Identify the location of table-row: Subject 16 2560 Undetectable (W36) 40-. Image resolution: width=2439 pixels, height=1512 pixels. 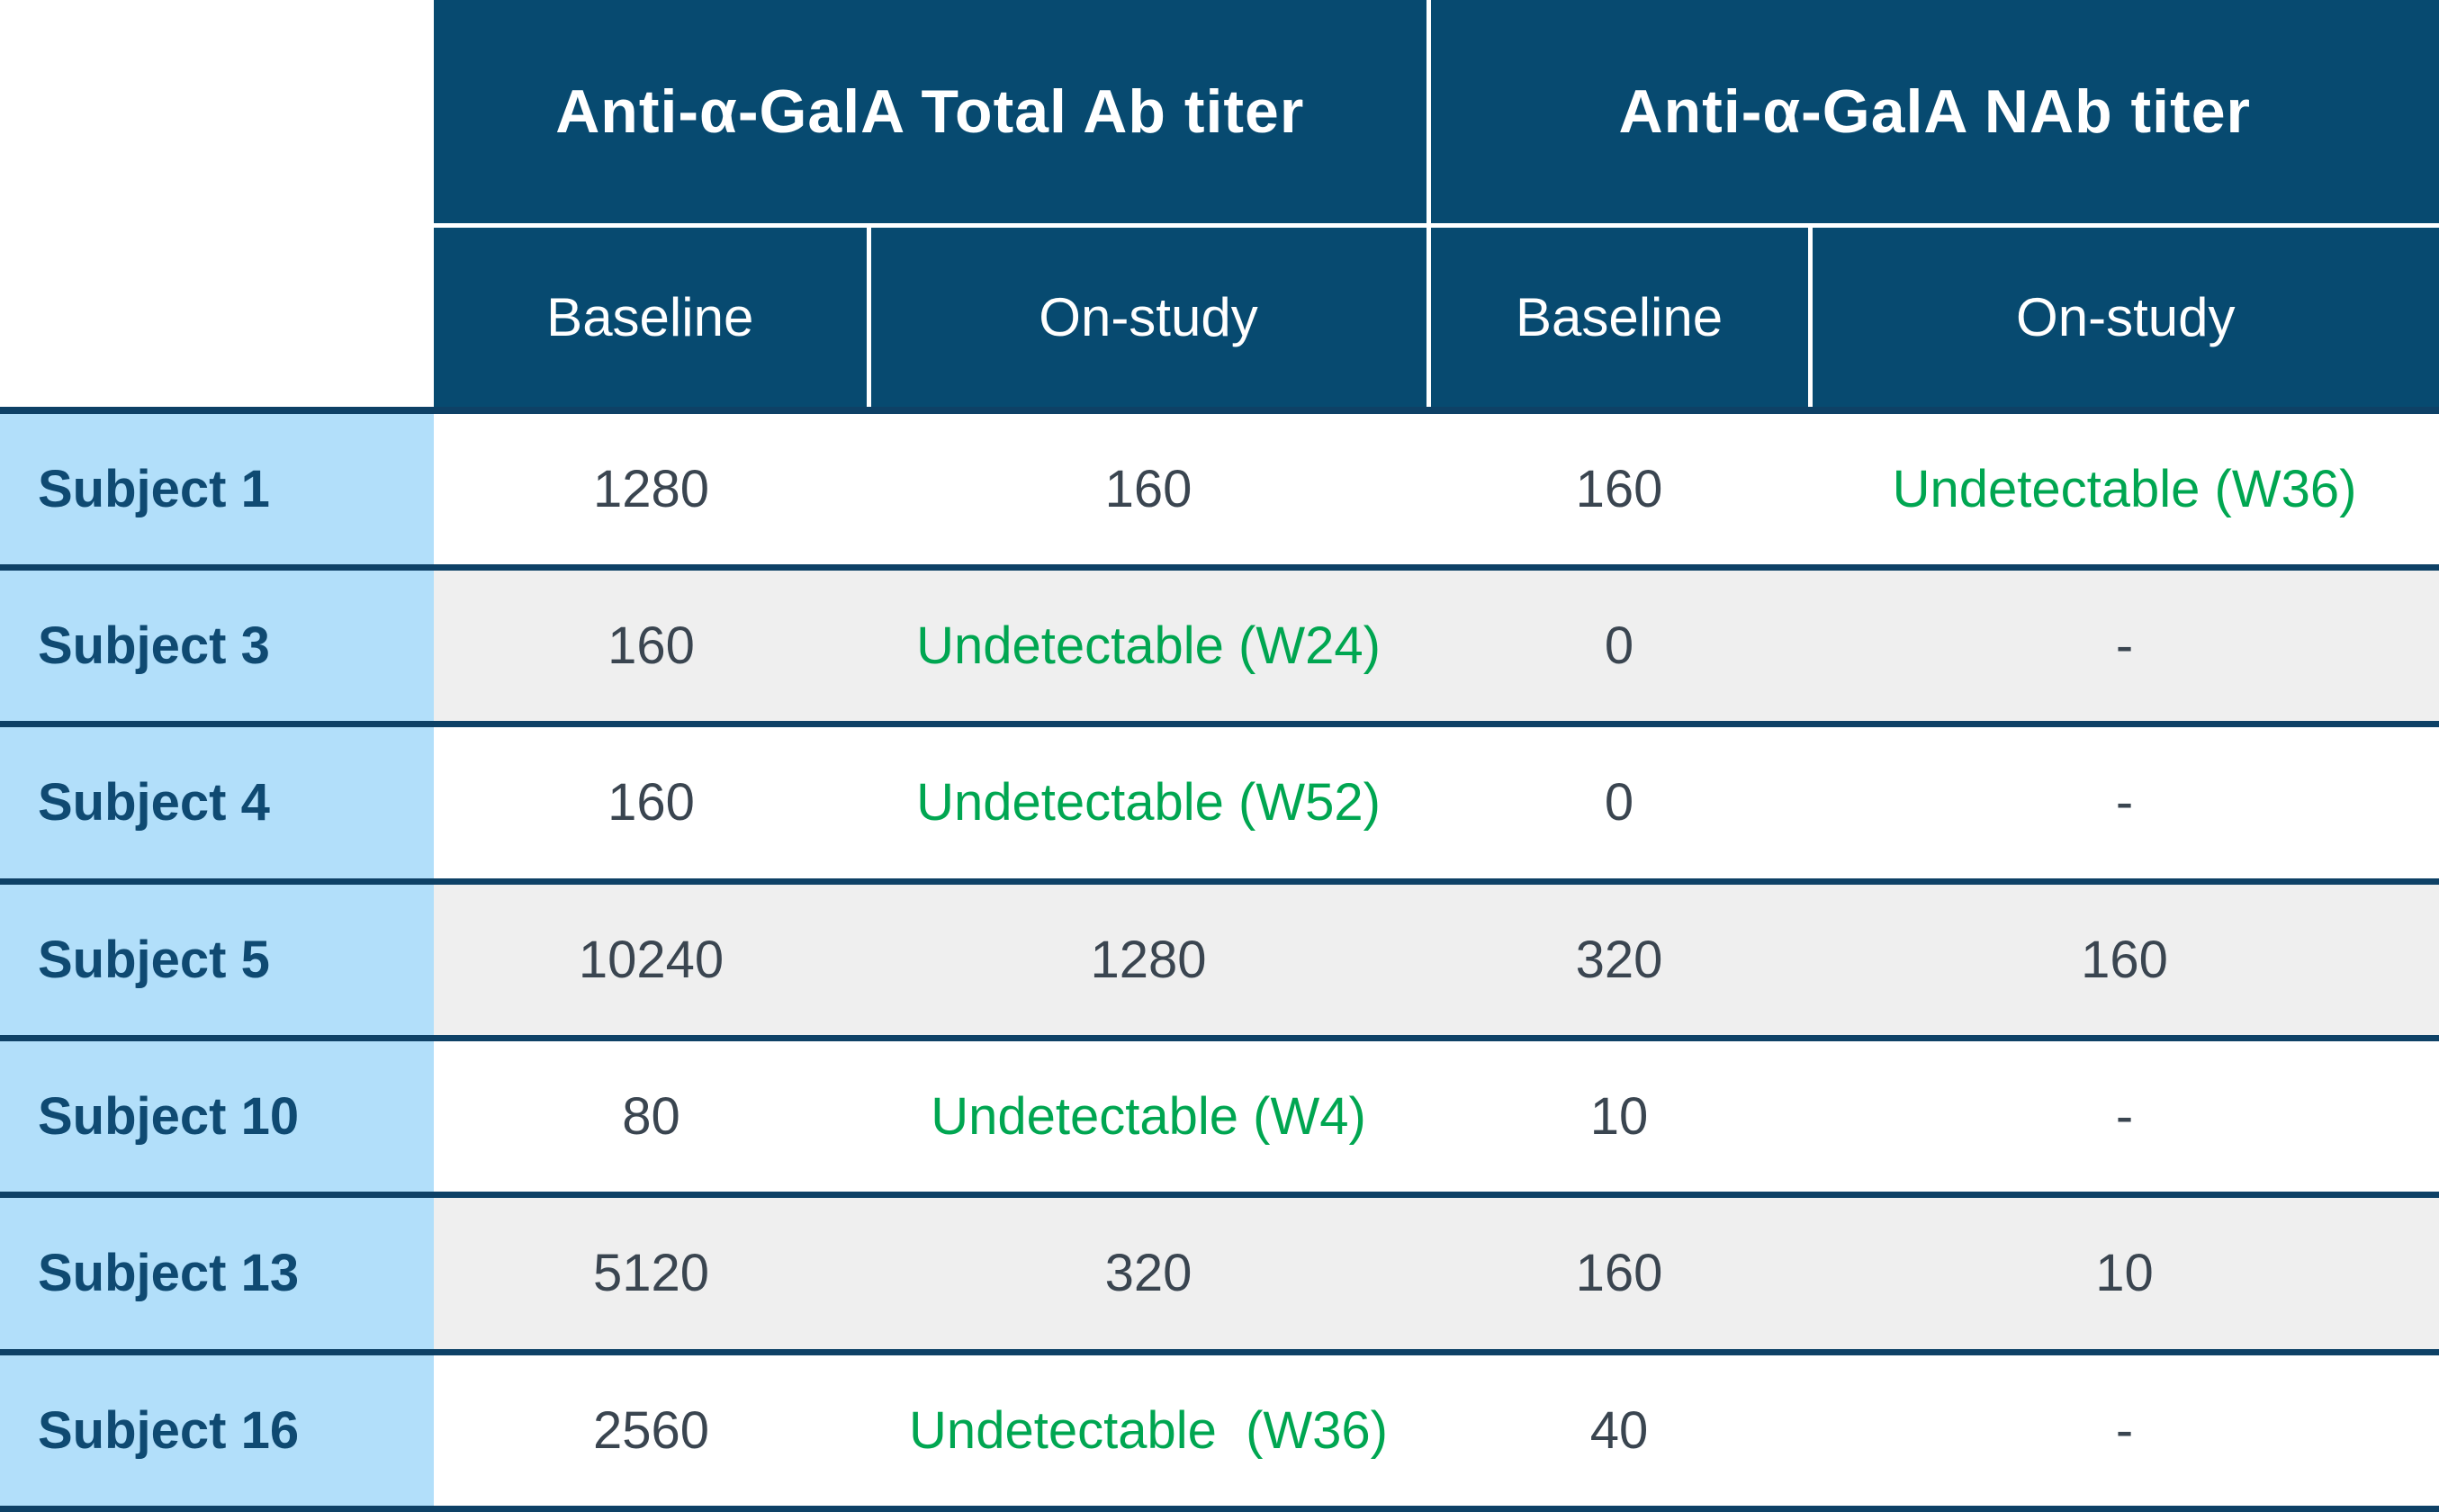
(1219, 1432).